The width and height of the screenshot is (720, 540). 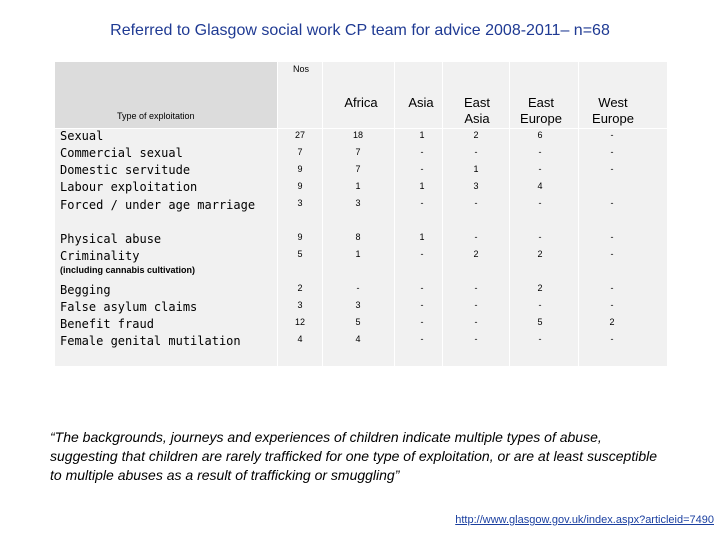 I want to click on table-cell: 6, so click(x=540, y=135).